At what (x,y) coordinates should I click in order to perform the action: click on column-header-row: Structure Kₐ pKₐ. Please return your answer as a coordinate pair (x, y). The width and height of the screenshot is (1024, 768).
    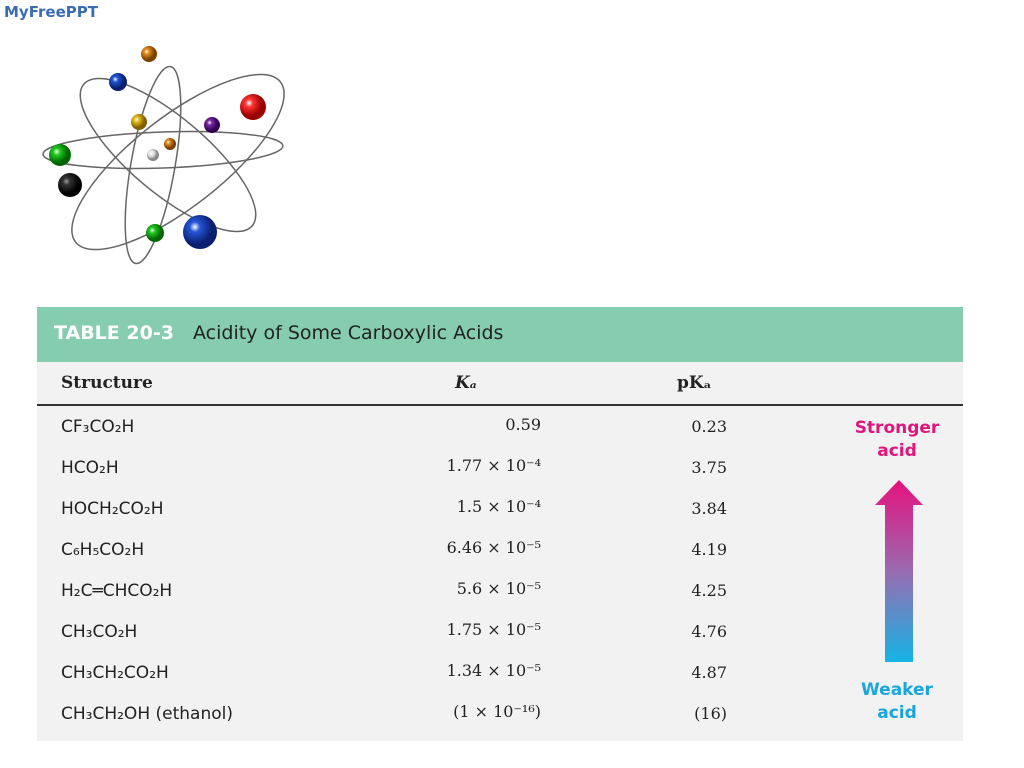
    Looking at the image, I should click on (500, 384).